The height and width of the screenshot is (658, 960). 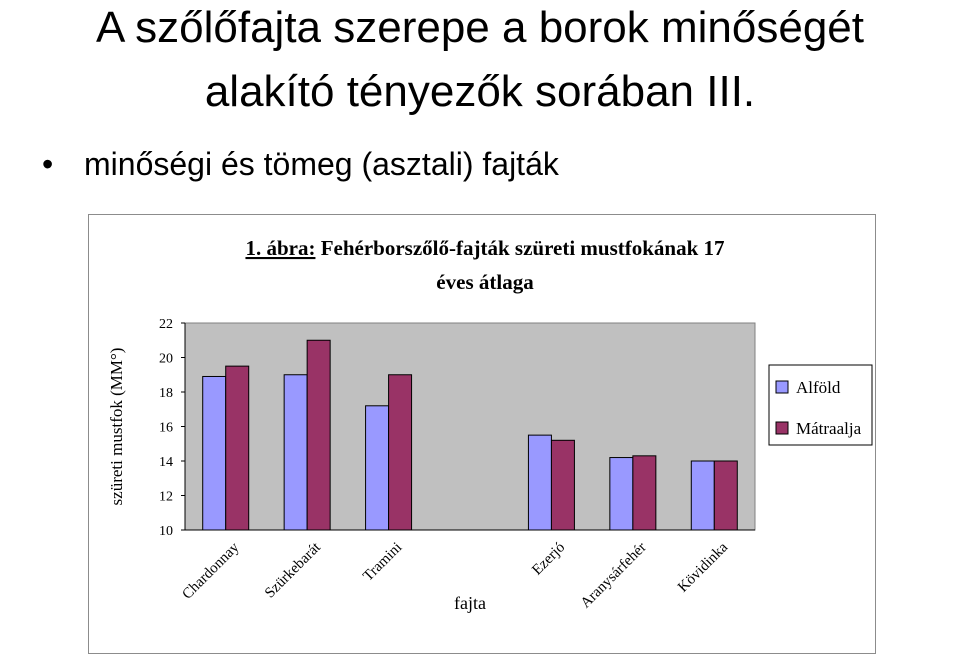 I want to click on bar-mátraalja-ezerjó, so click(x=562, y=485).